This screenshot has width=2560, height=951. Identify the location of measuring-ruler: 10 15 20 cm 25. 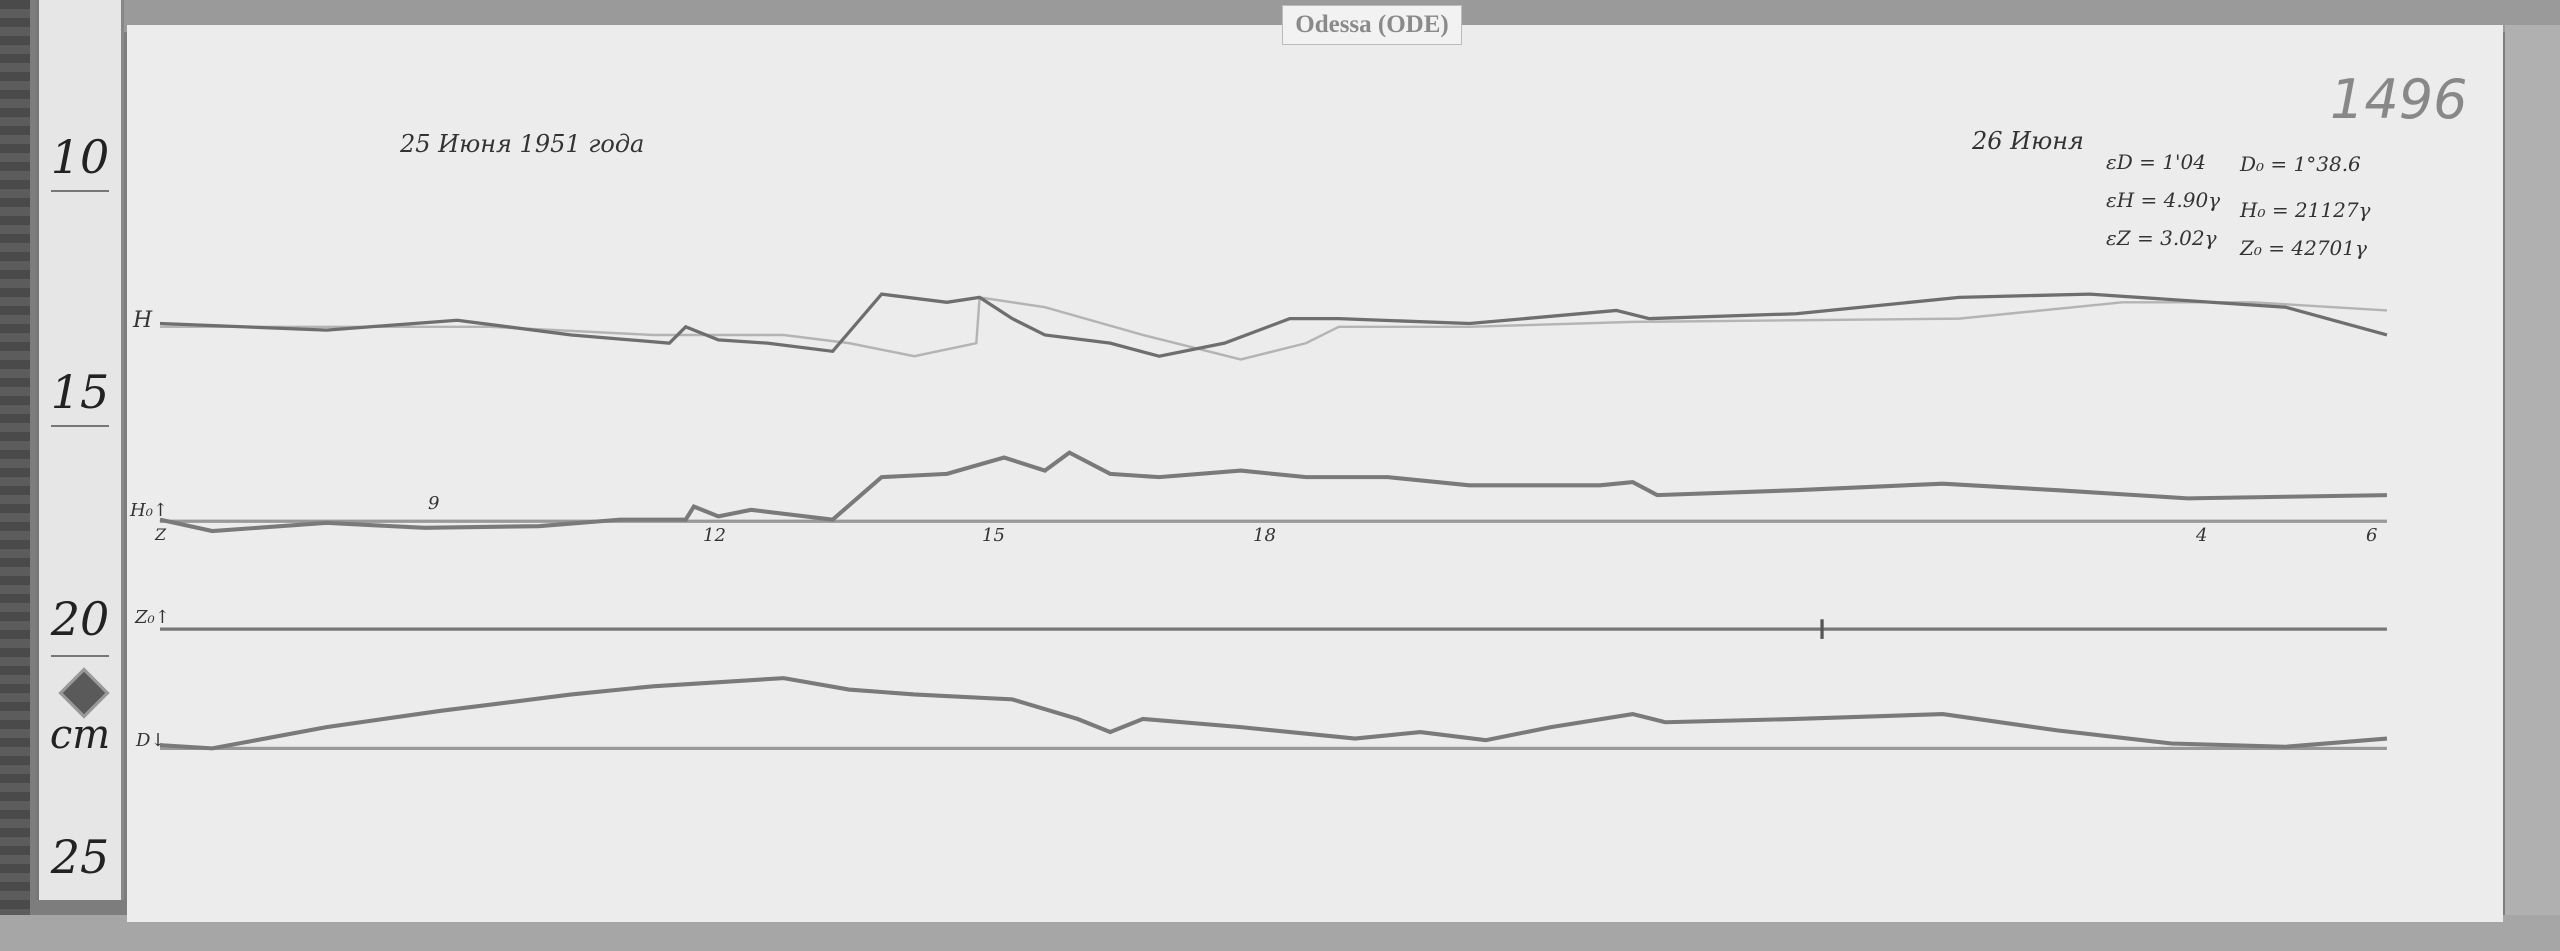
(80, 450).